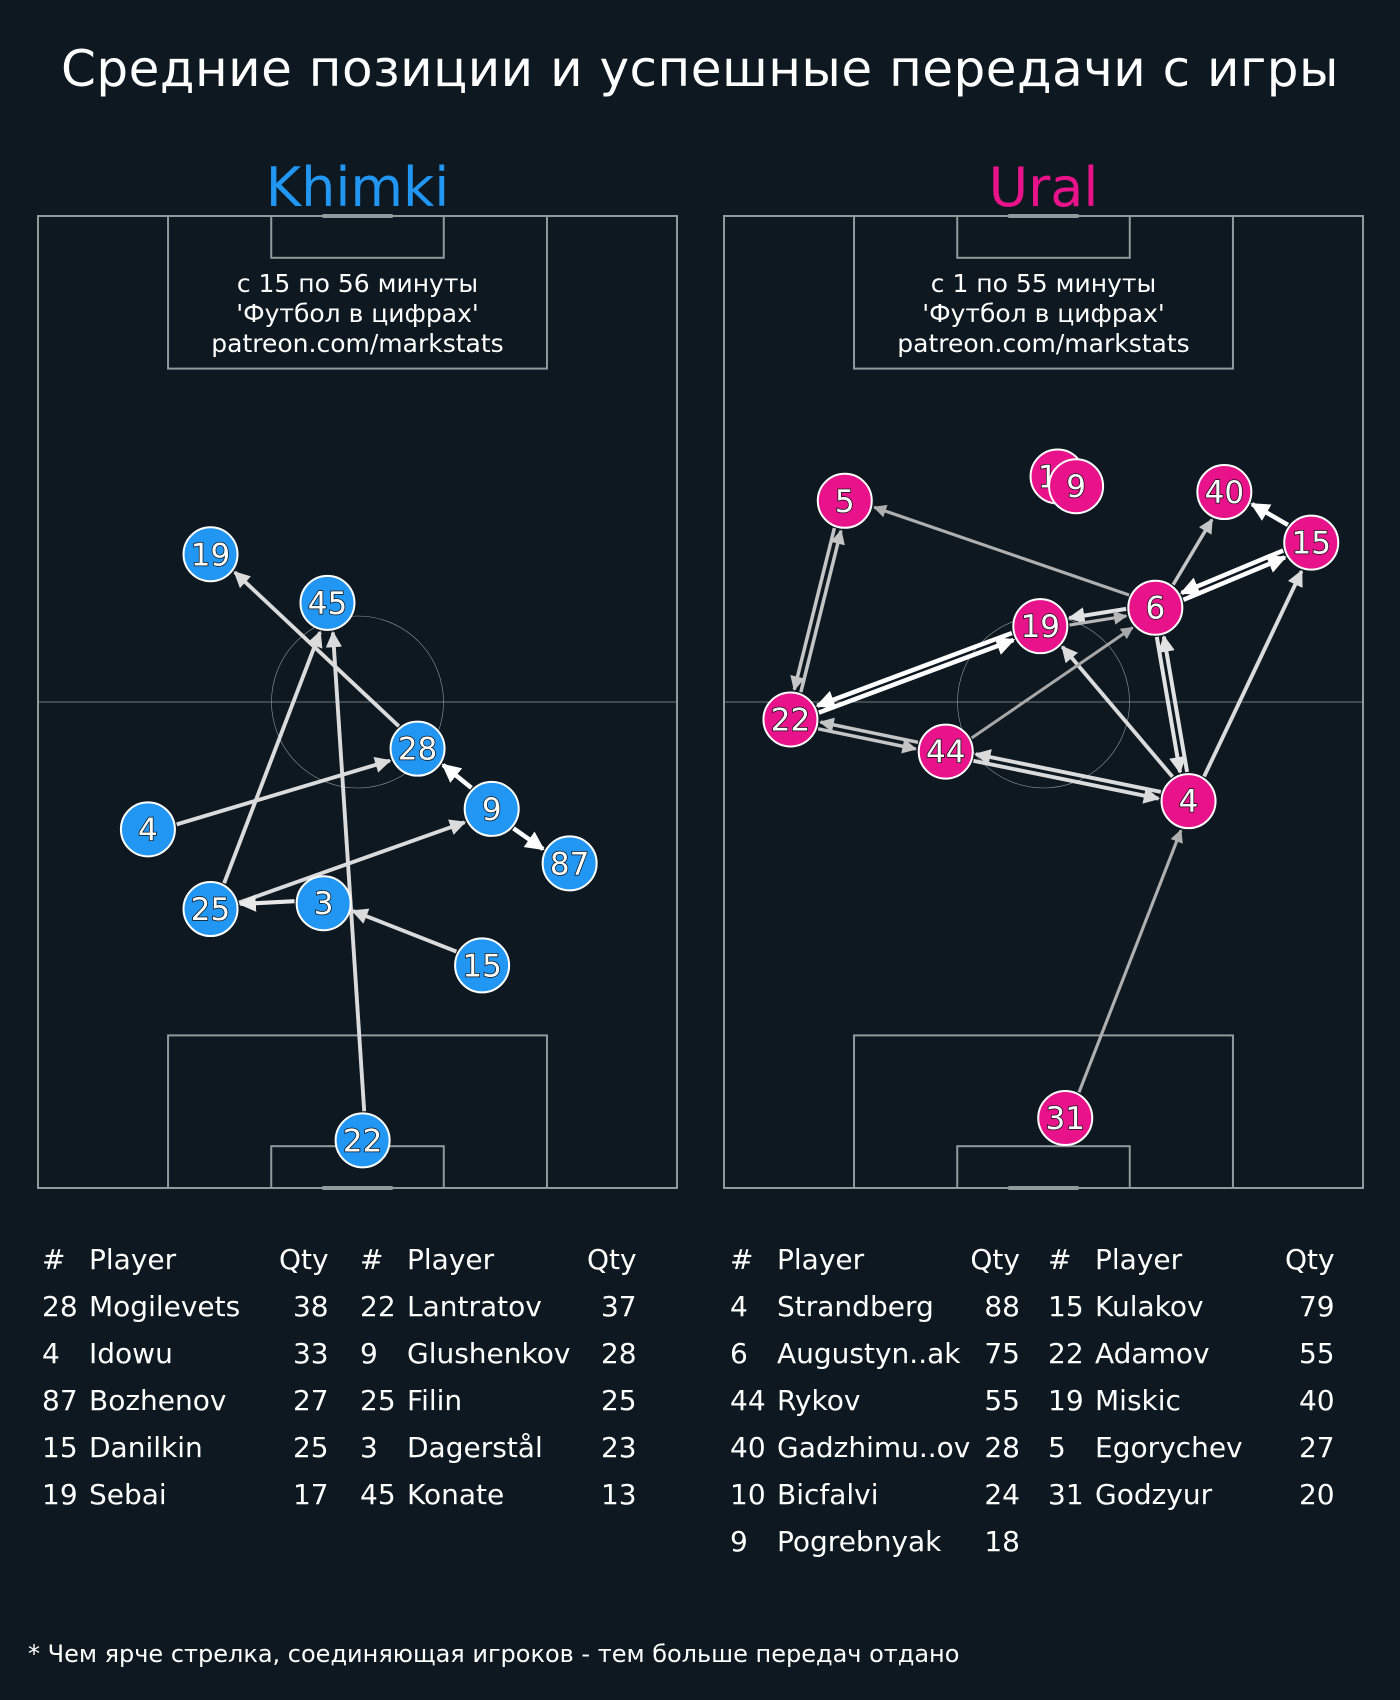 The height and width of the screenshot is (1700, 1400). Describe the element at coordinates (1002, 1353) in the screenshot. I see `qty-cell: 75` at that location.